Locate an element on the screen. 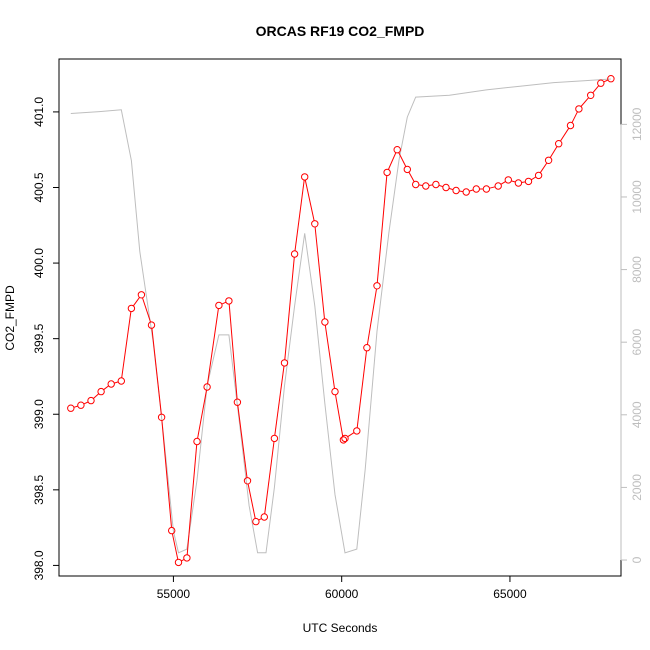 This screenshot has width=650, height=650. y2-tick-label: 12000 is located at coordinates (637, 124).